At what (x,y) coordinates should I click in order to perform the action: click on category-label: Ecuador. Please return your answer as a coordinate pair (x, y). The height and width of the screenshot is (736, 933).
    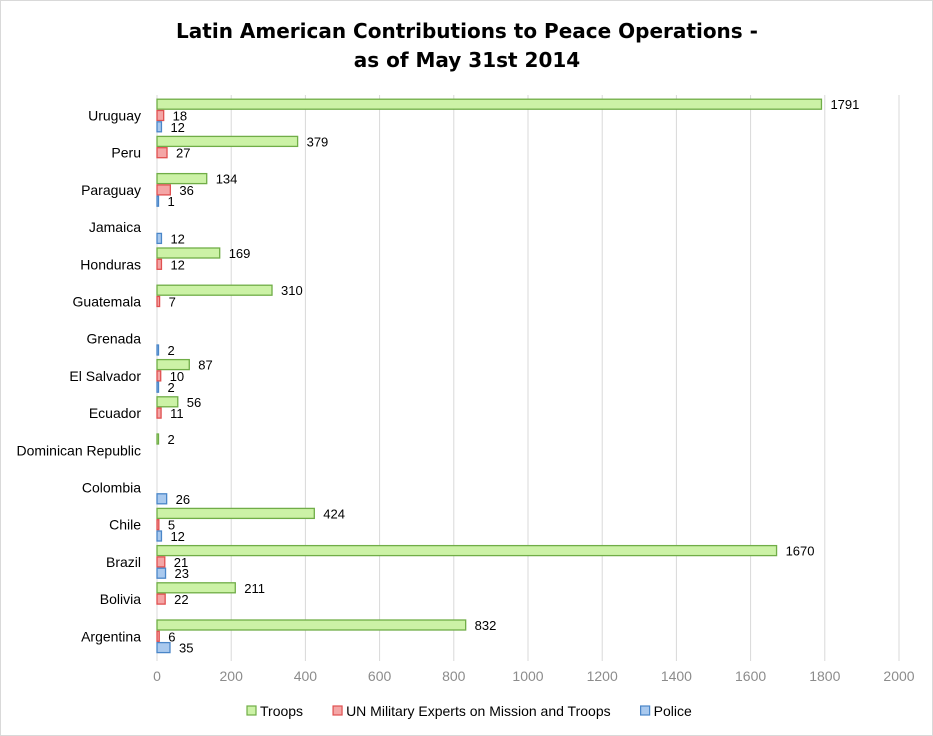
    Looking at the image, I should click on (115, 413).